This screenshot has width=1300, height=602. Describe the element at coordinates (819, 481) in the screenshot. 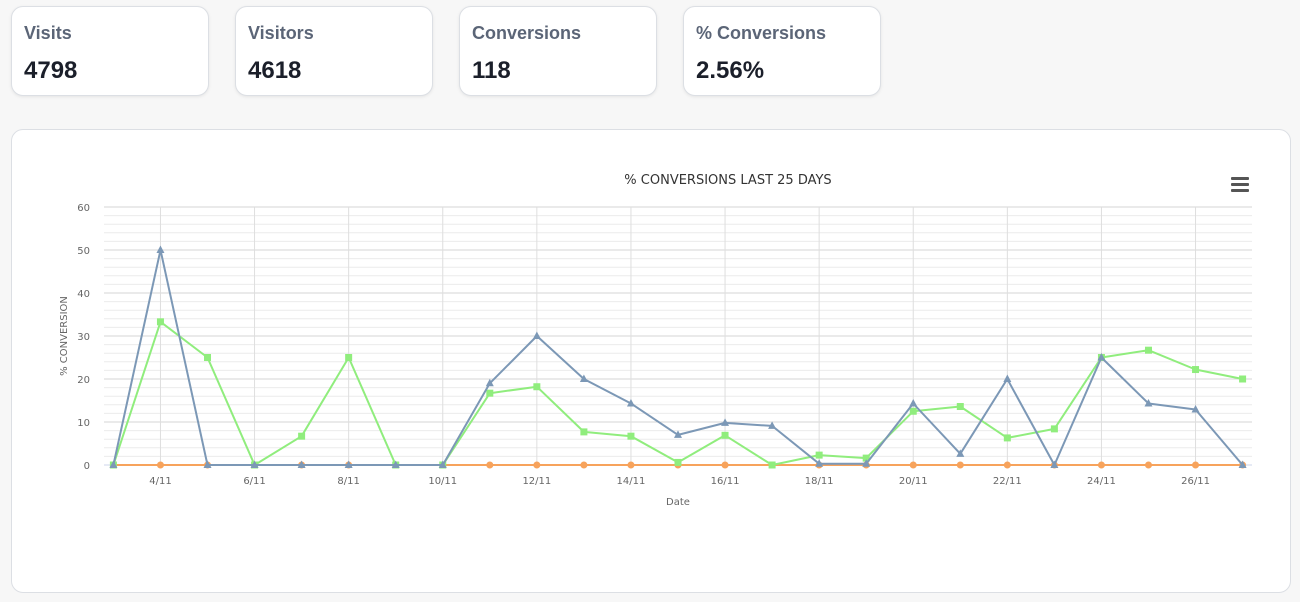

I see `x-tick-label: 18/11` at that location.